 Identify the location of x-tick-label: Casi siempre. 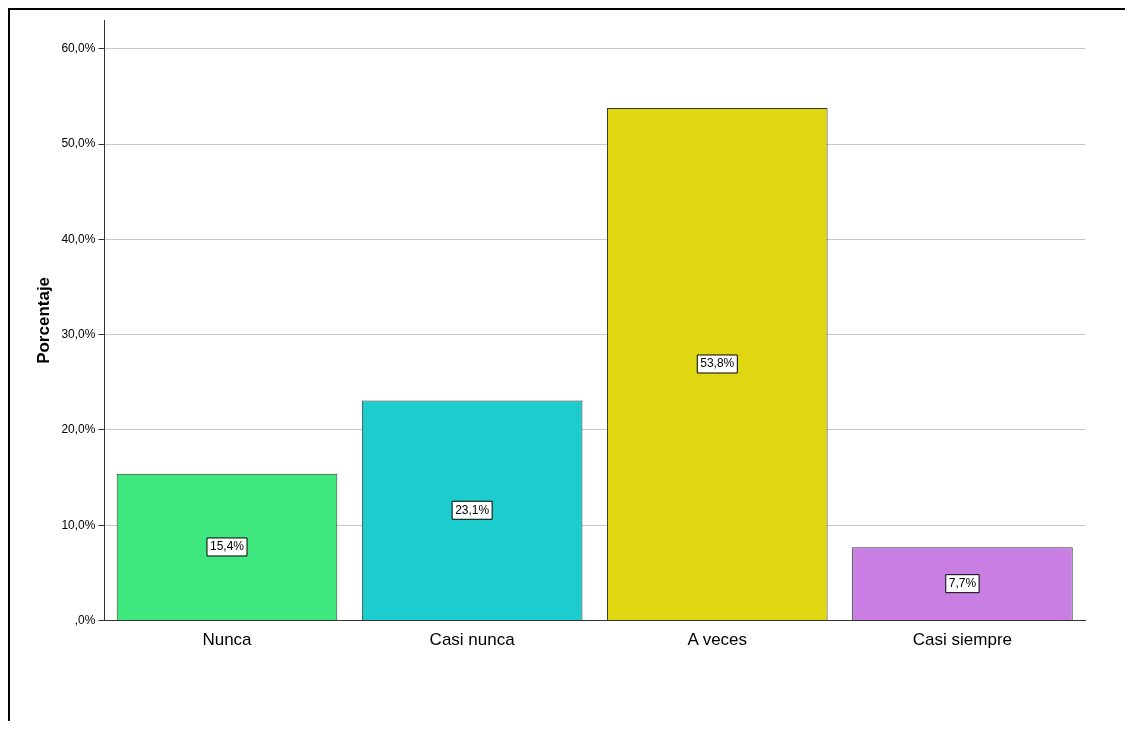
(962, 640).